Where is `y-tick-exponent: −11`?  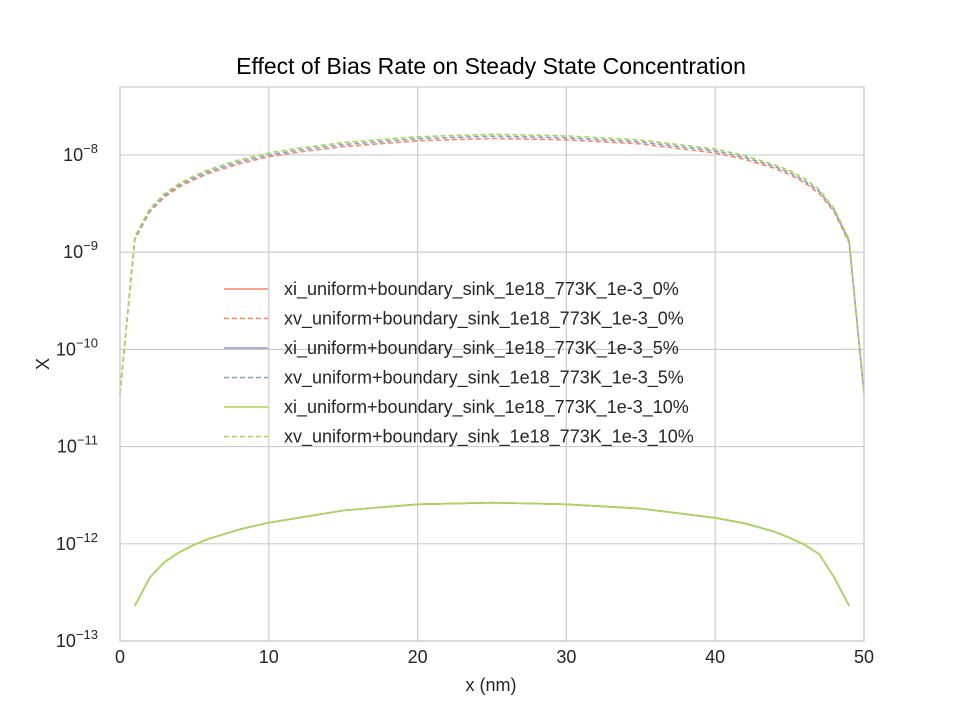 y-tick-exponent: −11 is located at coordinates (87, 440).